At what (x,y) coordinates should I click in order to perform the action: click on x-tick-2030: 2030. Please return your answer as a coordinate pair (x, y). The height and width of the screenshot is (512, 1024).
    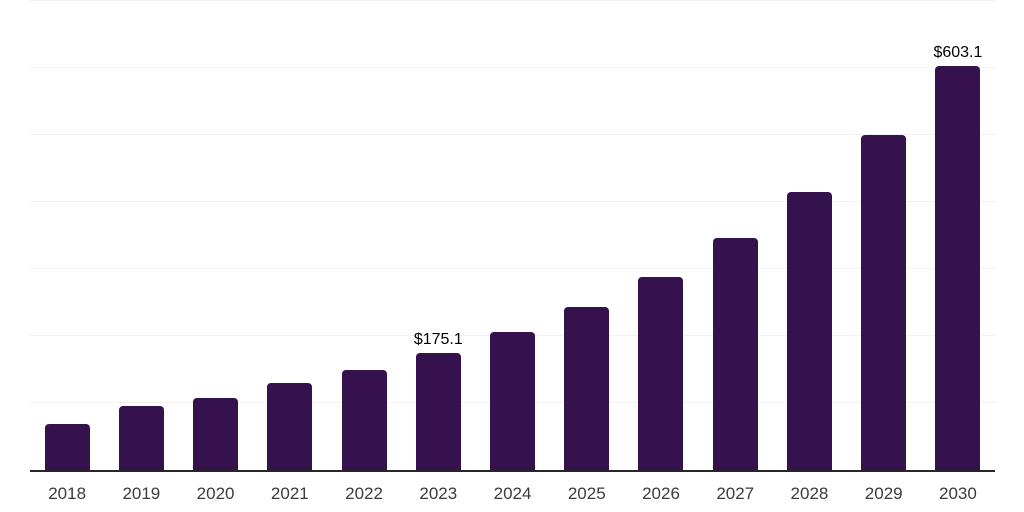
    Looking at the image, I should click on (958, 493).